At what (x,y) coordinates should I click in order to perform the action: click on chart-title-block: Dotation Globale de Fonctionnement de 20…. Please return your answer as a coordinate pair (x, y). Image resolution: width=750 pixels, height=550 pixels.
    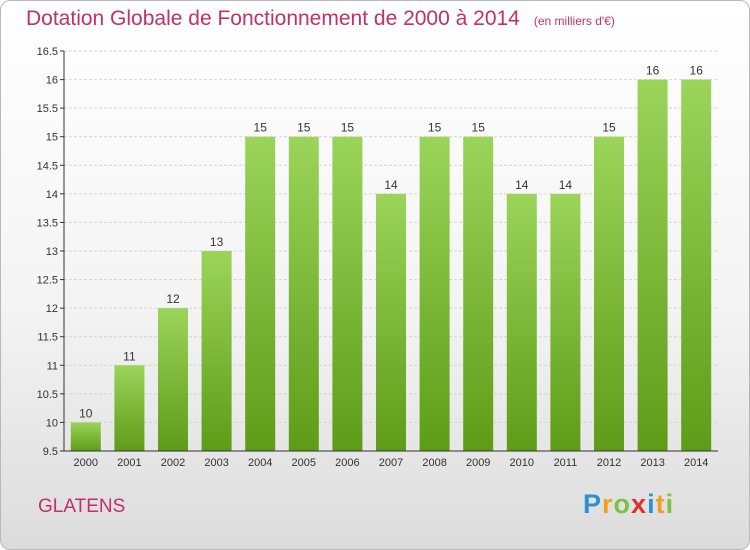
    Looking at the image, I should click on (320, 19).